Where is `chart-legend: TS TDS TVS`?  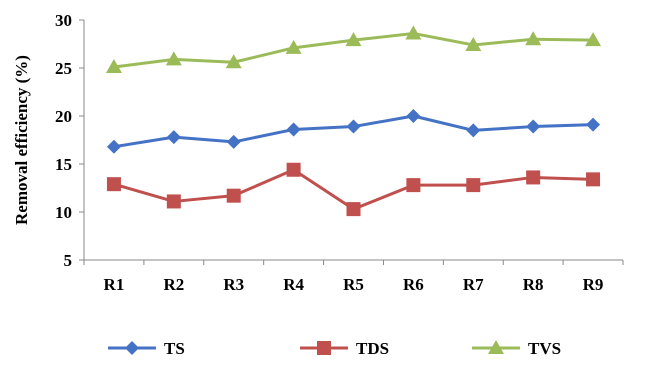 chart-legend: TS TDS TVS is located at coordinates (334, 348).